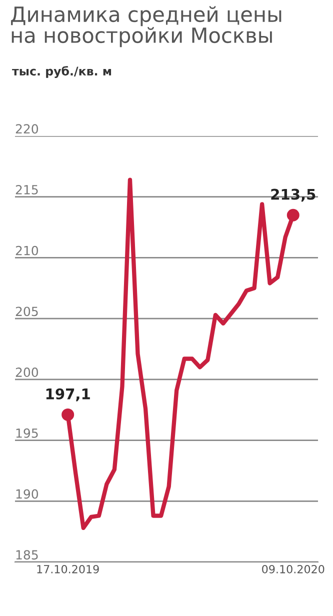 Image resolution: width=333 pixels, height=616 pixels. What do you see at coordinates (293, 569) in the screenshot?
I see `x-tick-label: 09.10.2020` at bounding box center [293, 569].